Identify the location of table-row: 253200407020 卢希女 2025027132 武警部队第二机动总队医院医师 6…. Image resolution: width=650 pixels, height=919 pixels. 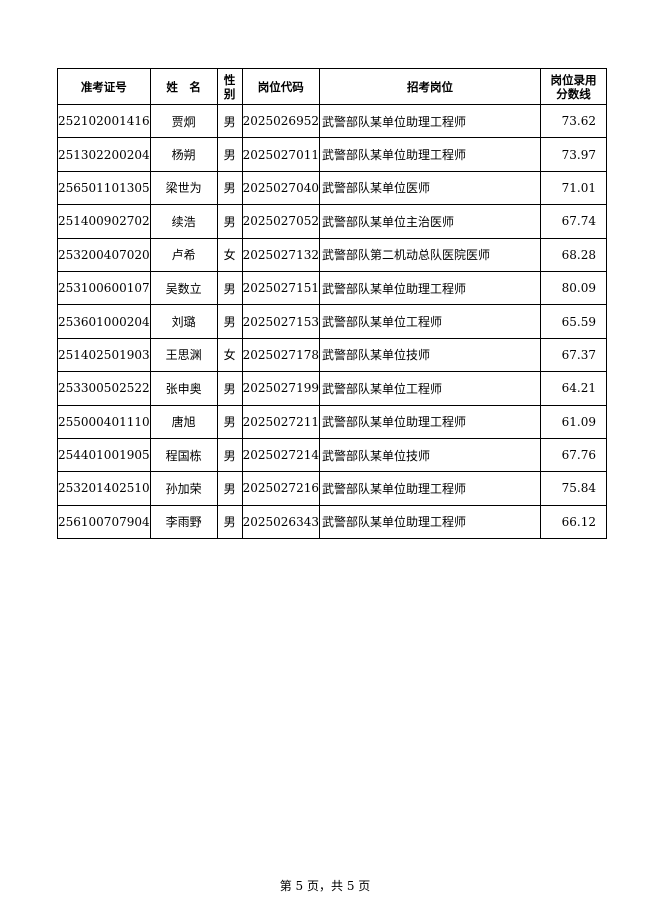
(332, 254).